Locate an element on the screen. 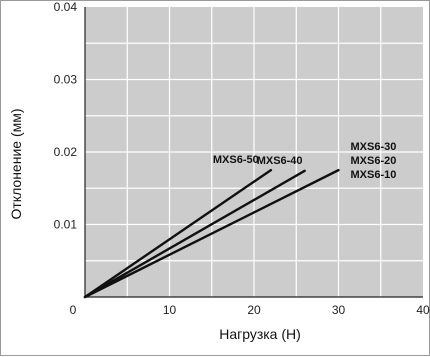 This screenshot has width=430, height=357. x-tick-label: 20 is located at coordinates (254, 310).